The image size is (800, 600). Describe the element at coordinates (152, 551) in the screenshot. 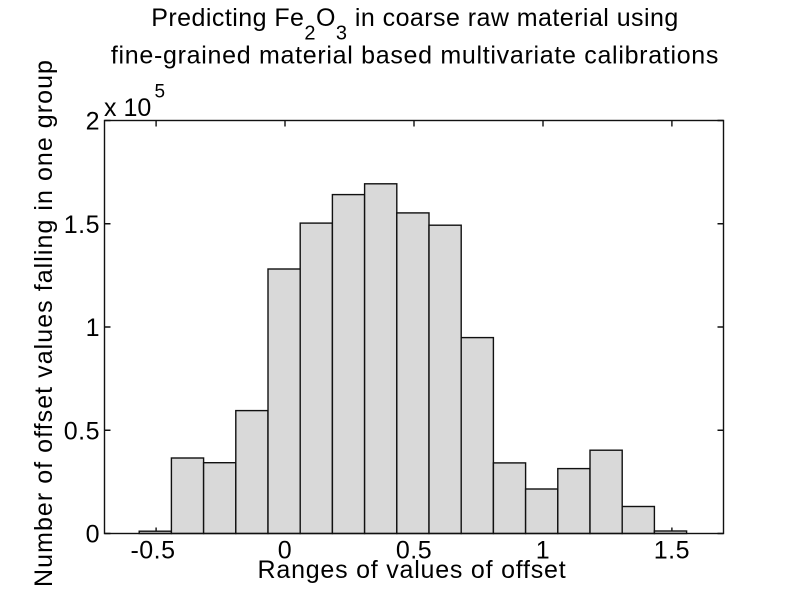

I see `svg-text: -0.5` at that location.